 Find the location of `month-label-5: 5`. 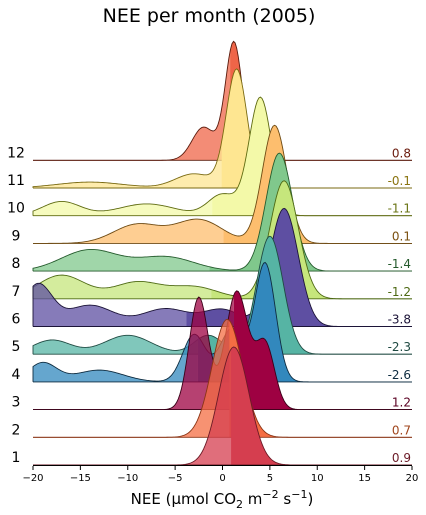

month-label-5: 5 is located at coordinates (16, 347).